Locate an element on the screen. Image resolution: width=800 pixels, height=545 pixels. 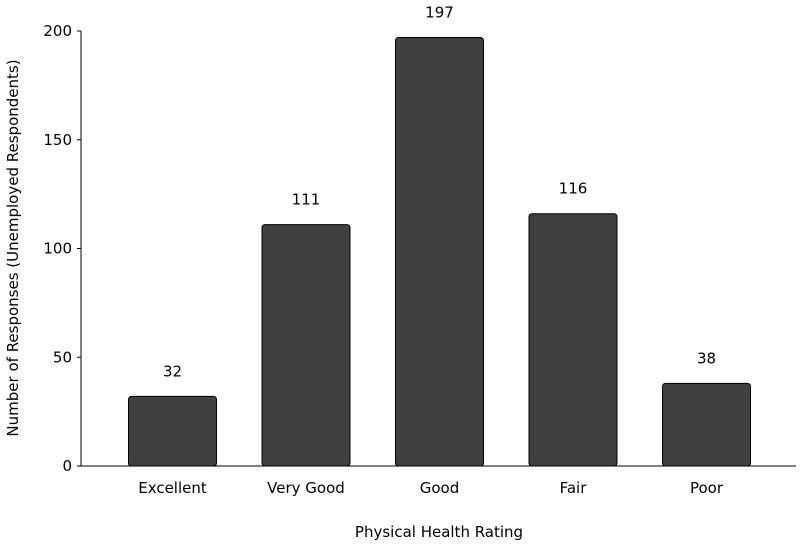
bar-poor is located at coordinates (706, 424).